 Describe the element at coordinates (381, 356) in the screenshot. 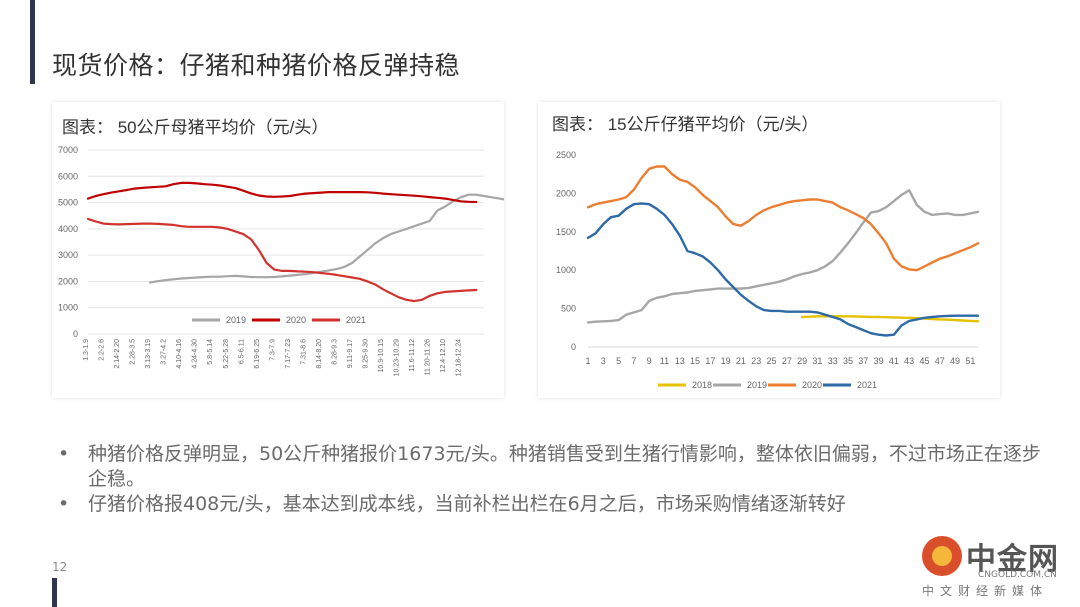

I see `x-tick-label: 10.9-10.15` at that location.